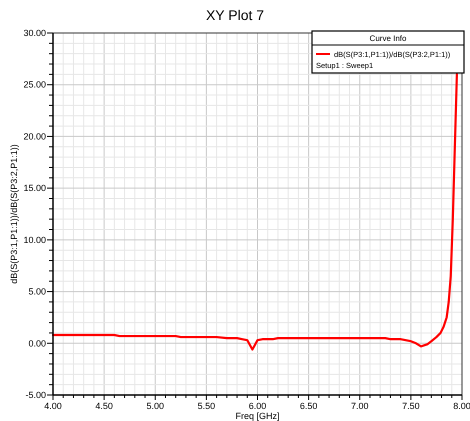  I want to click on y-tick-label: 5.00, so click(37, 291).